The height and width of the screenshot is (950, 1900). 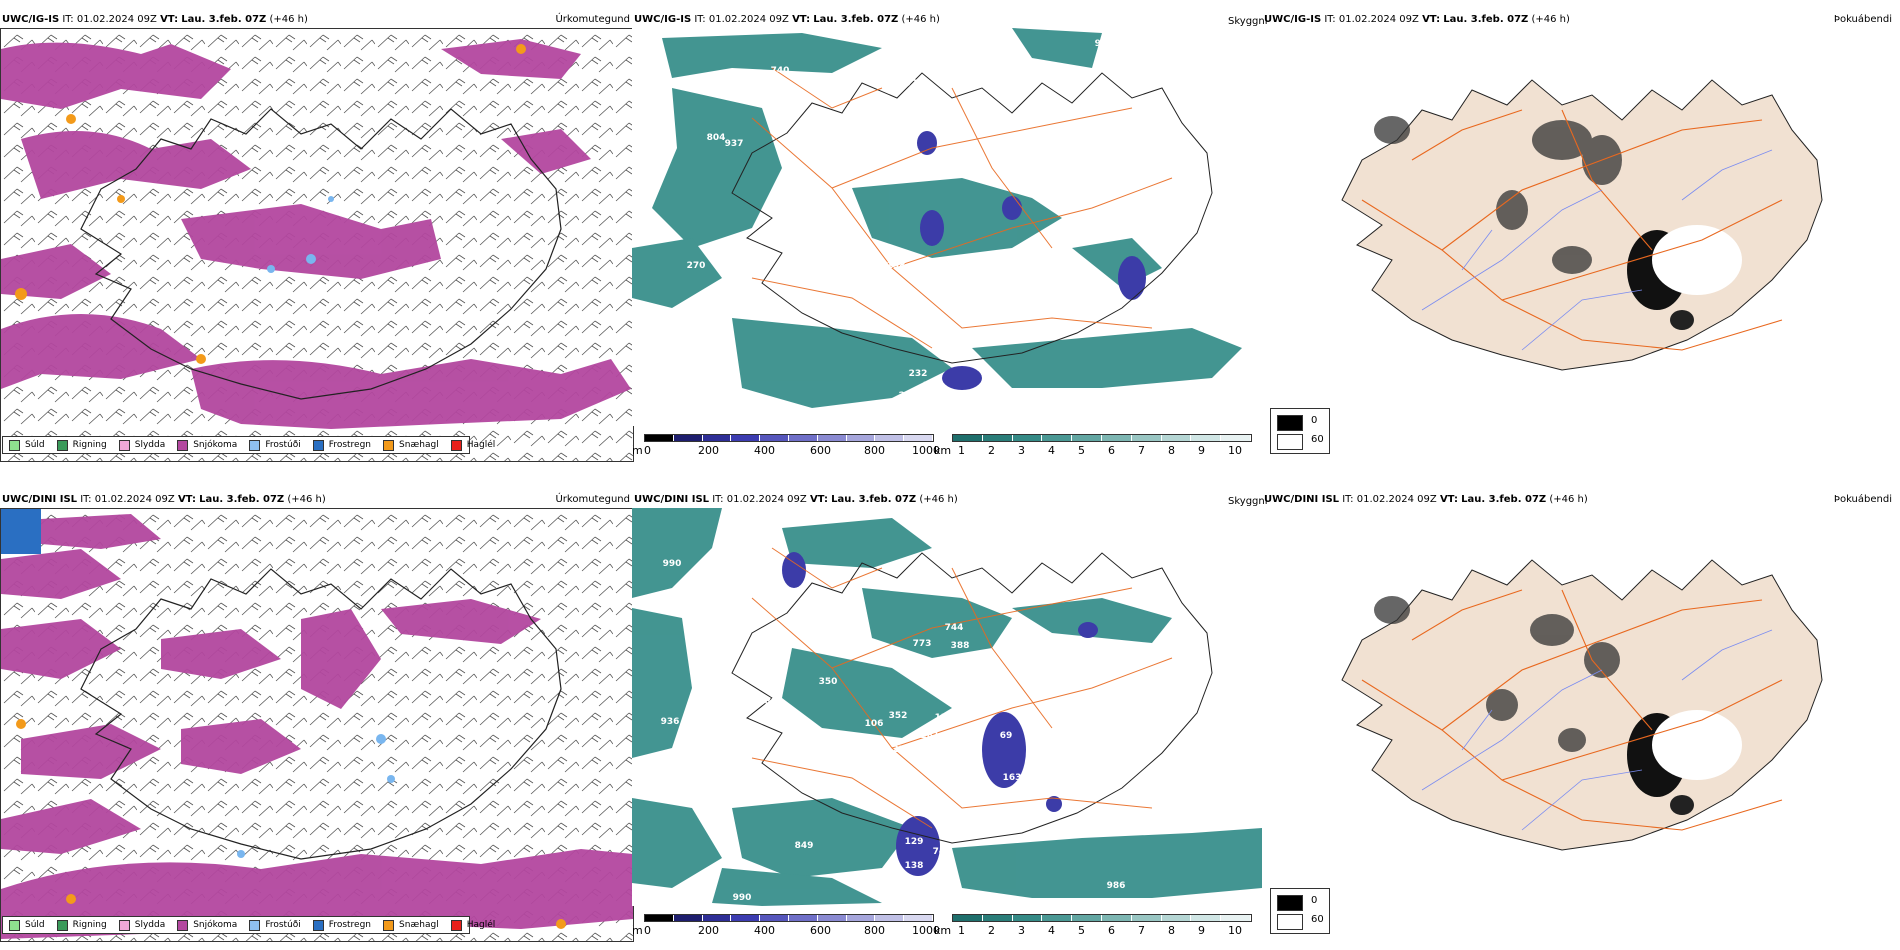 What do you see at coordinates (736, 558) in the screenshot?
I see `svg-text: 590` at bounding box center [736, 558].